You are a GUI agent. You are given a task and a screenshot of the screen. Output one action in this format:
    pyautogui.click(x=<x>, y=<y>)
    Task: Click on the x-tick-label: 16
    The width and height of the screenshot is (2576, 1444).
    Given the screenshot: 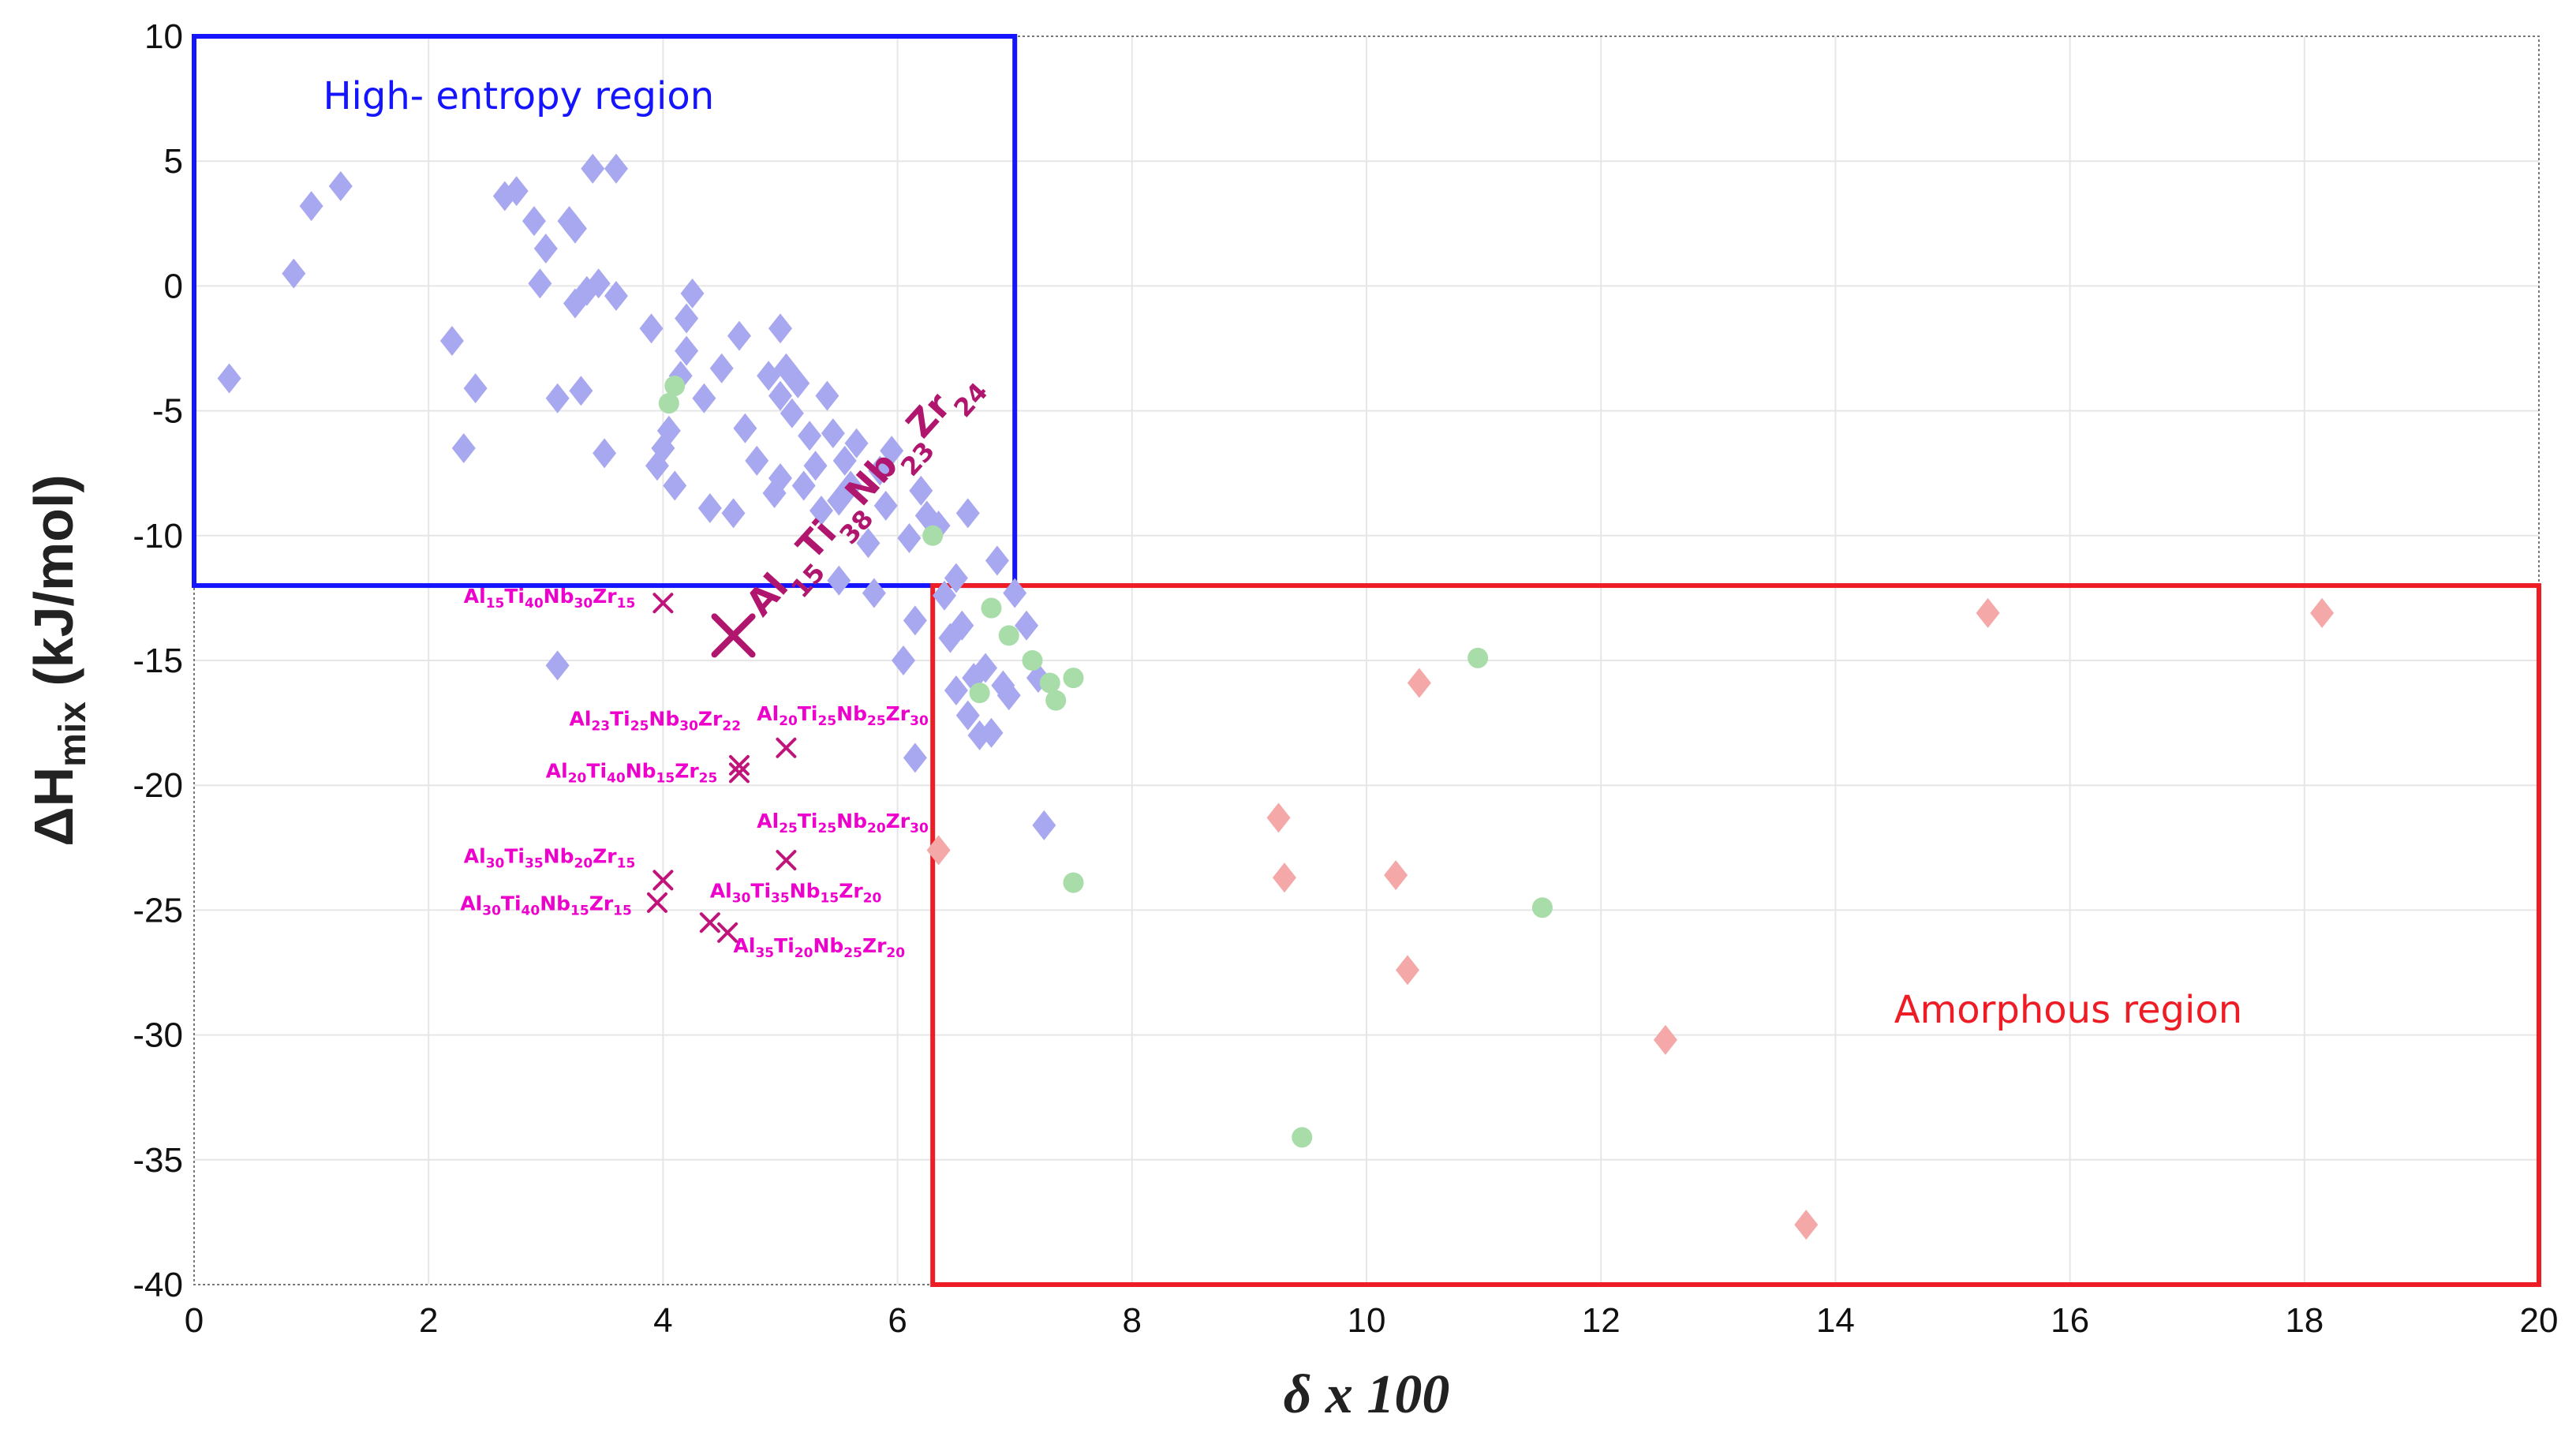 What is the action you would take?
    pyautogui.click(x=2070, y=1320)
    